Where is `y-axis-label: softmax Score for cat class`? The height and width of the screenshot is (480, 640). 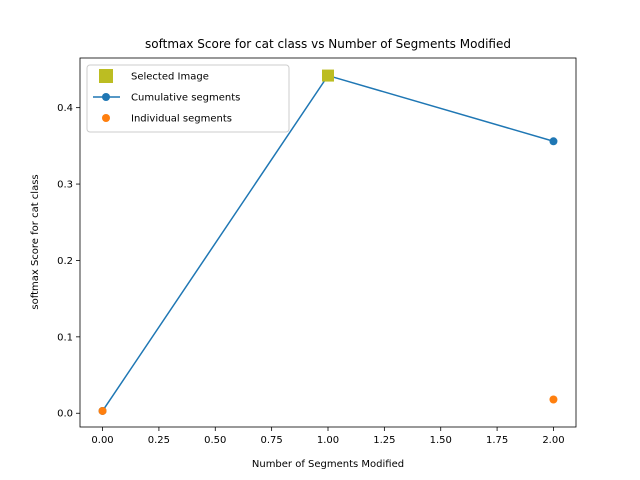
y-axis-label: softmax Score for cat class is located at coordinates (35, 241).